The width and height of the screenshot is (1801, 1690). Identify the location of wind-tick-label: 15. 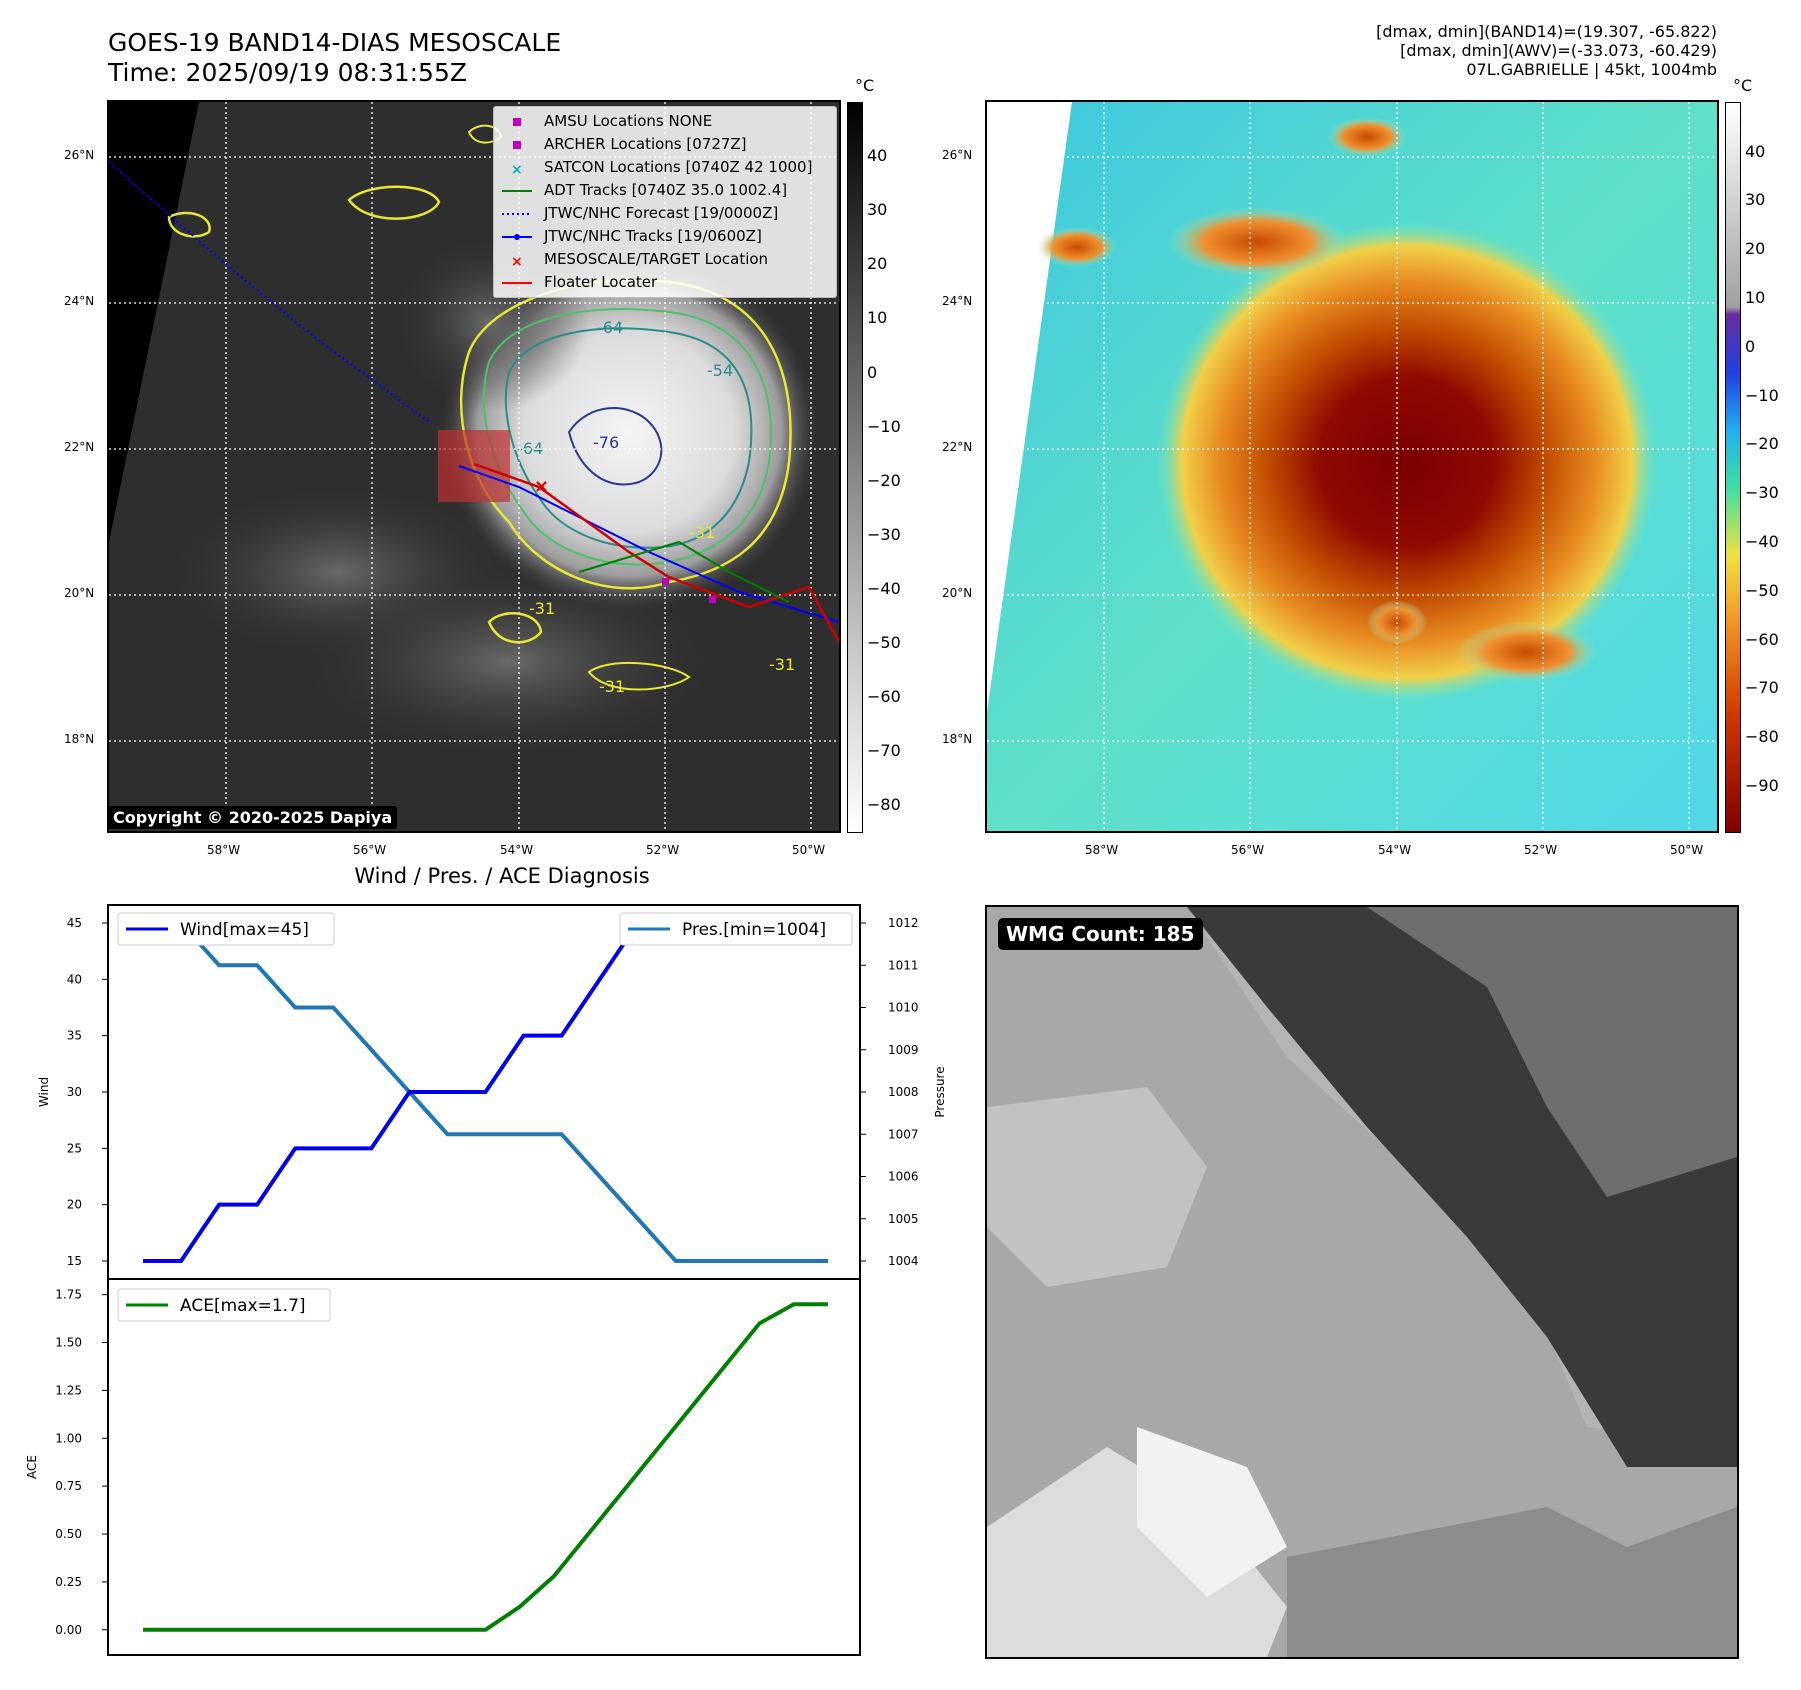
(74, 1261).